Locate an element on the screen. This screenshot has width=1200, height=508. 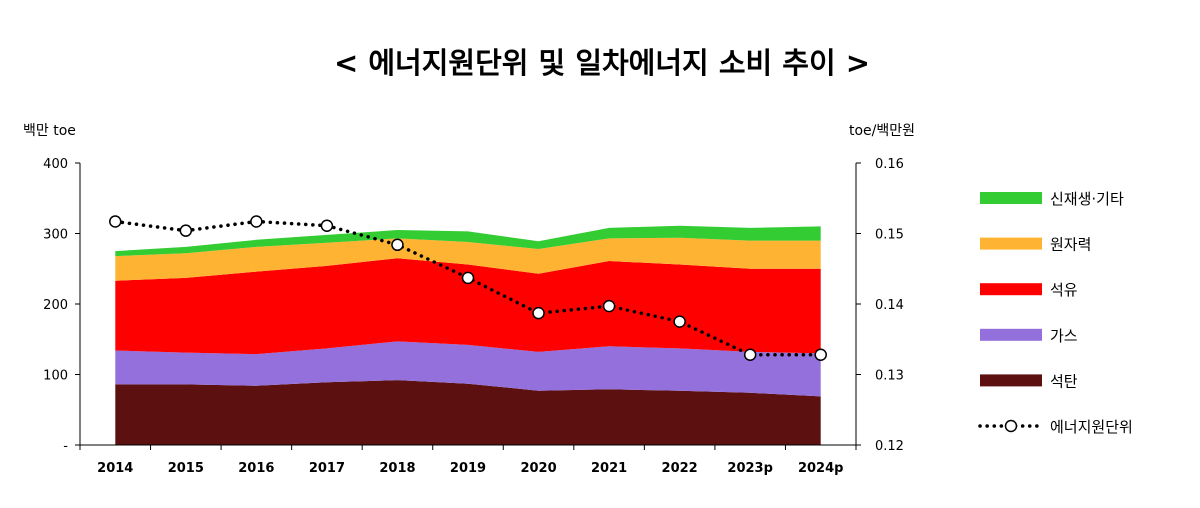
legend-label: 에너지원단위 is located at coordinates (1091, 427).